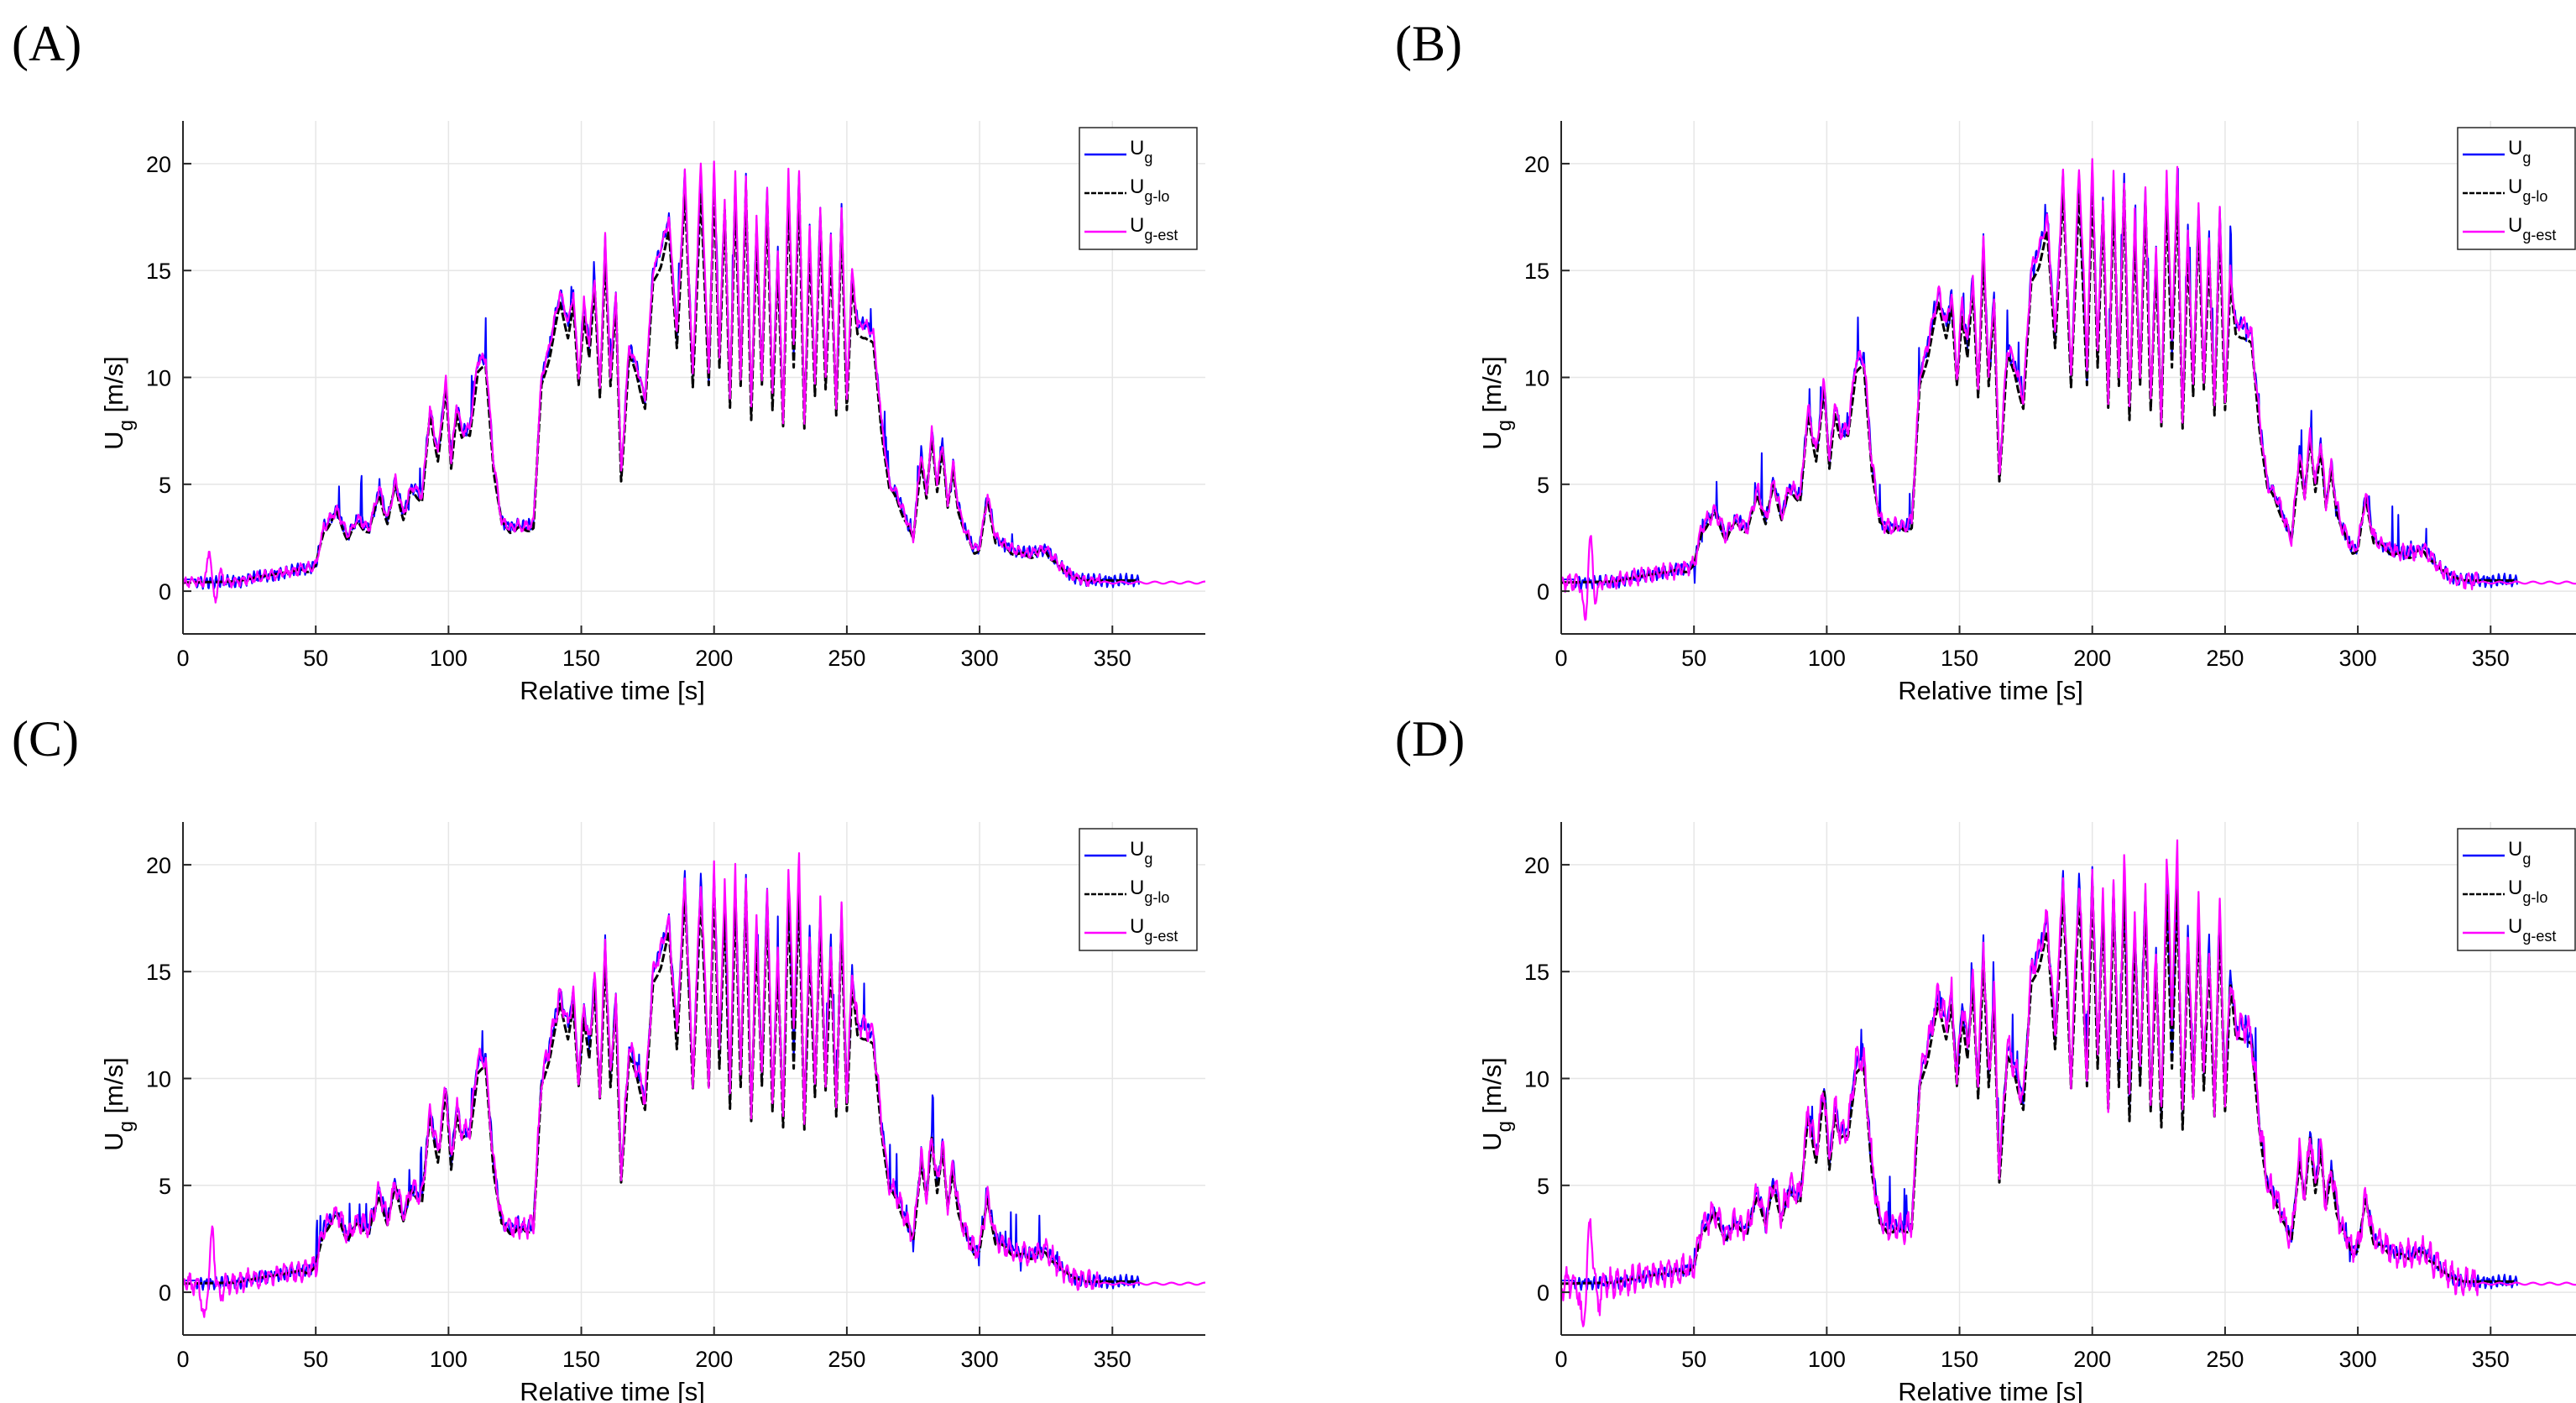 This screenshot has height=1403, width=2576. I want to click on legend-label: Ug-est, so click(2532, 228).